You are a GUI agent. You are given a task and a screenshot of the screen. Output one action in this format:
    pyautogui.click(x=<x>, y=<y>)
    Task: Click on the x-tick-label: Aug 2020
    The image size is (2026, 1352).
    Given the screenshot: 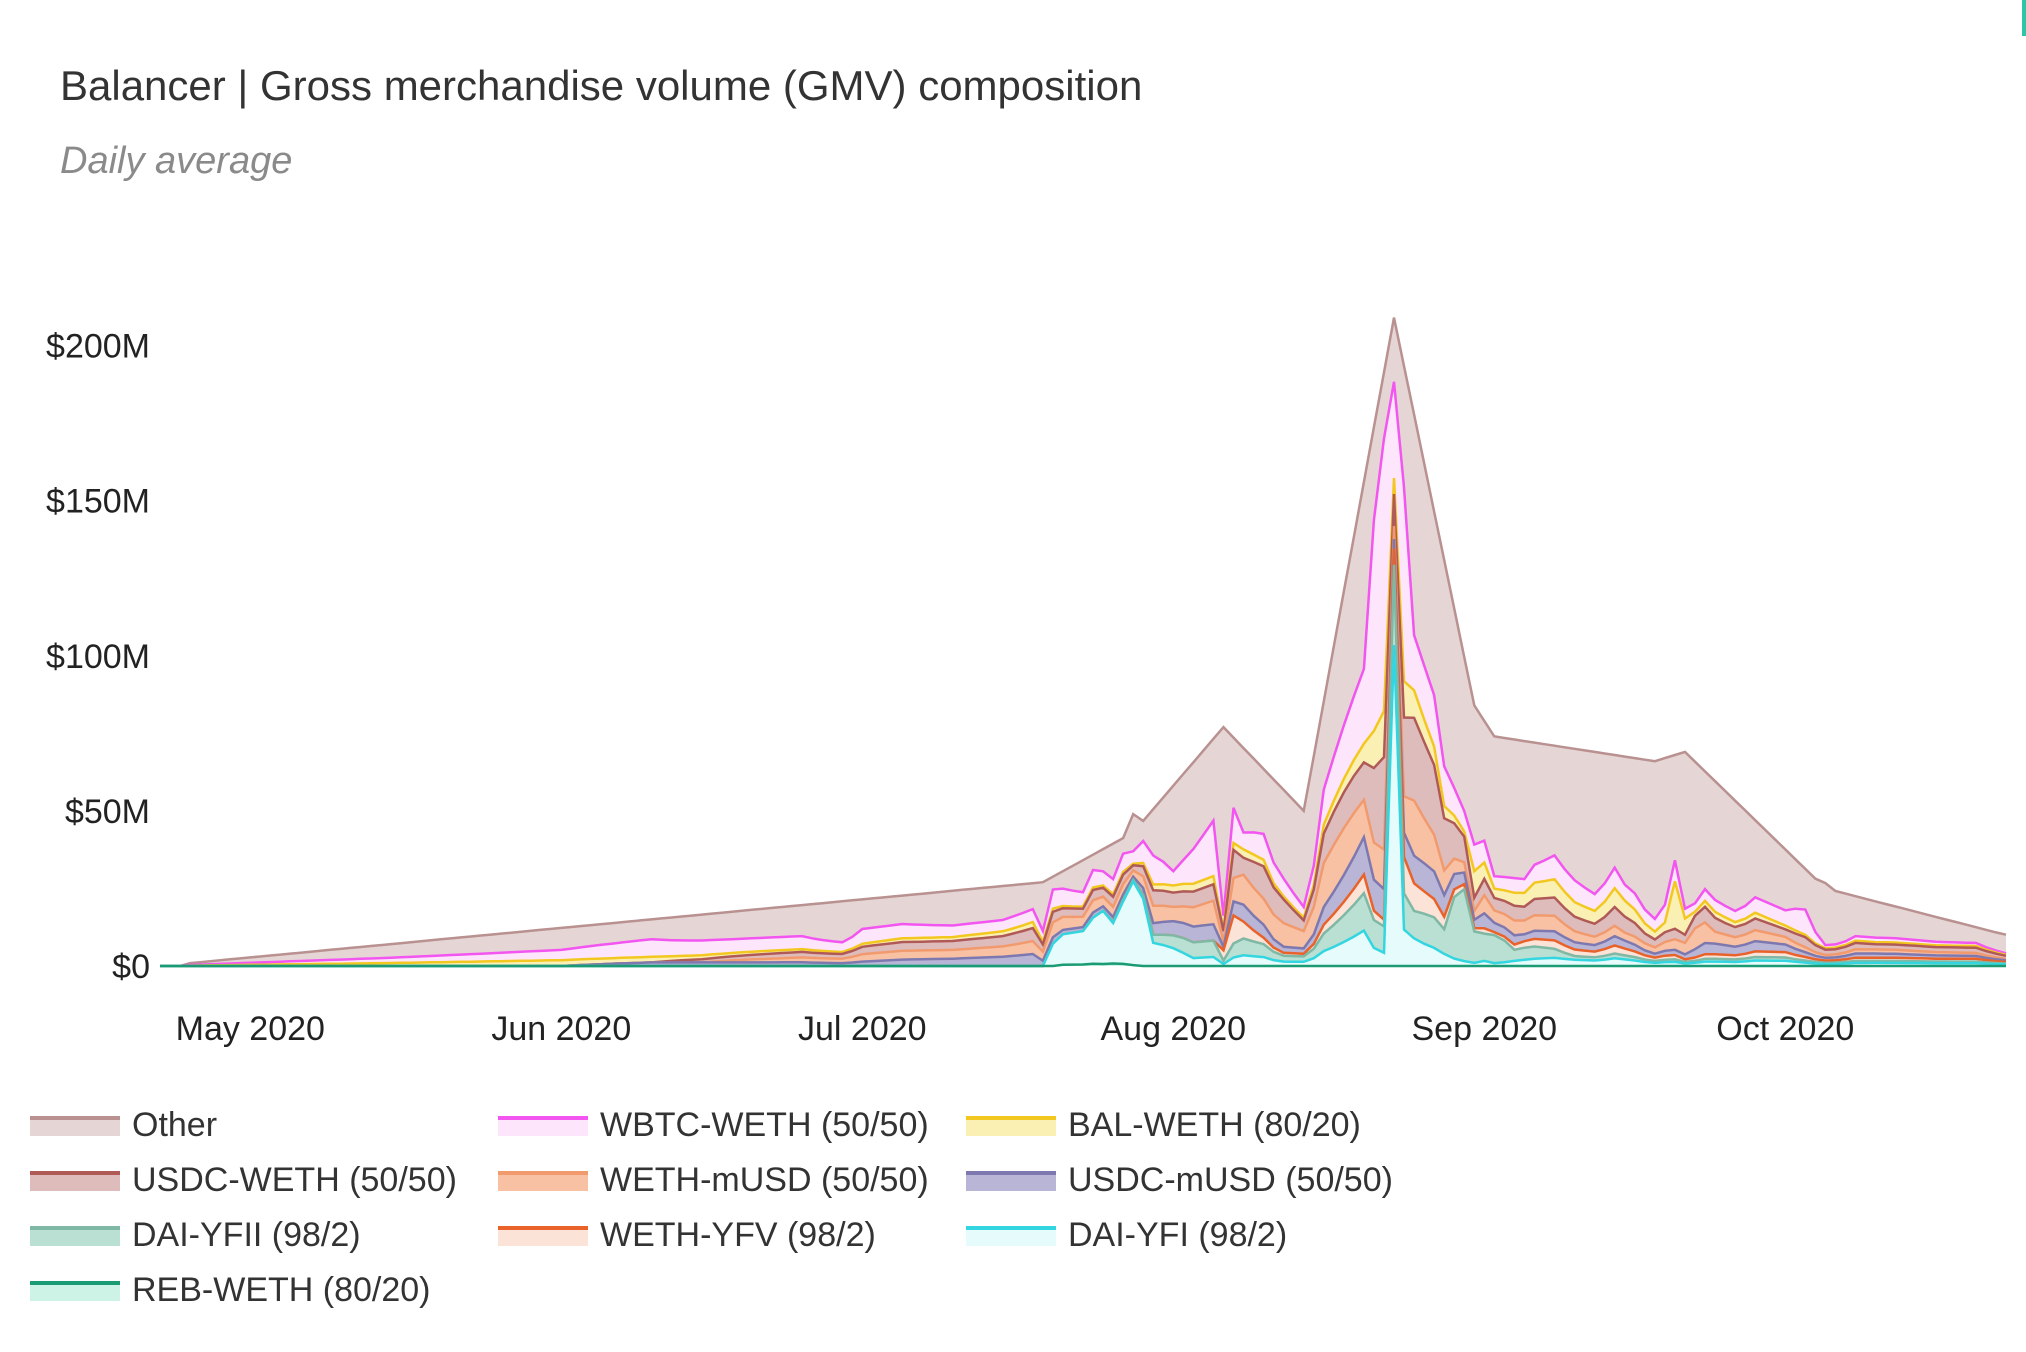 What is the action you would take?
    pyautogui.click(x=1173, y=1029)
    